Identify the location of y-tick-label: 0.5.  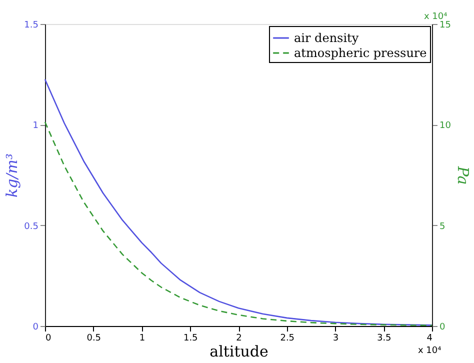
(31, 227).